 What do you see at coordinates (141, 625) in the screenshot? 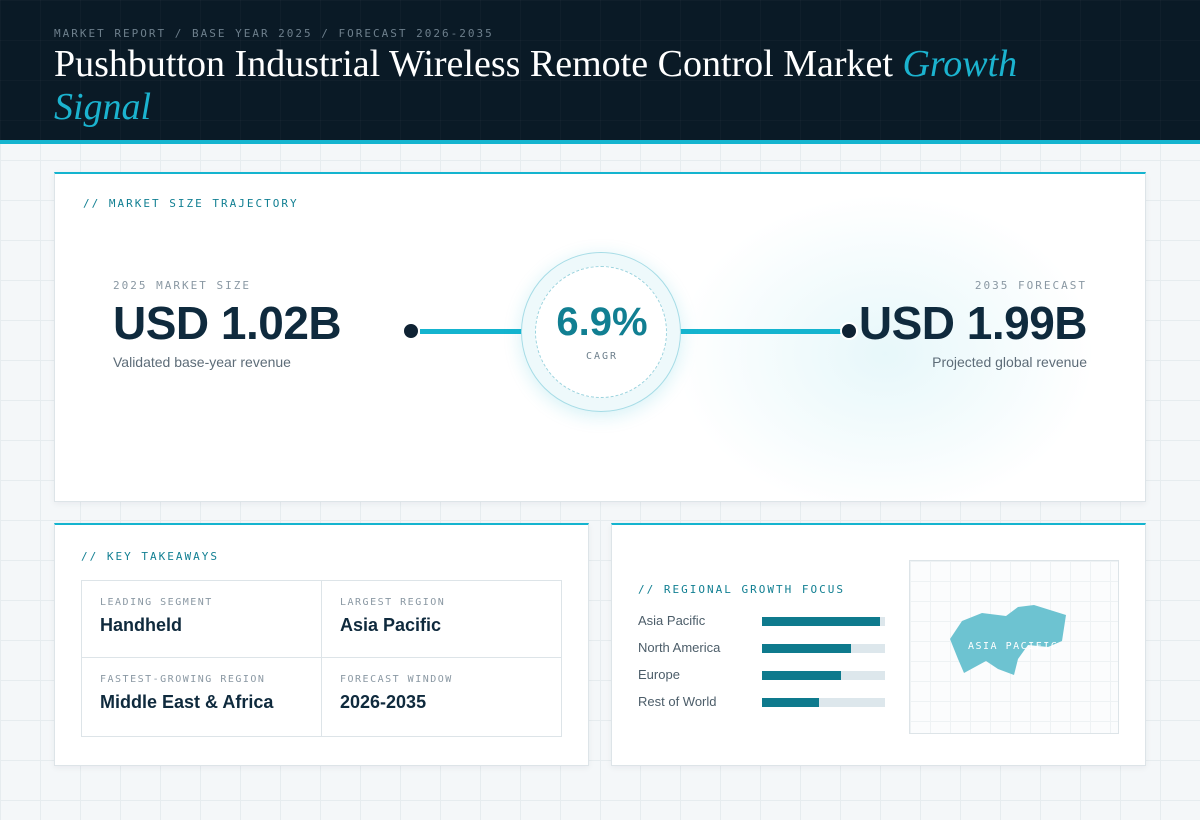
I see `takeaway-value: Handheld` at bounding box center [141, 625].